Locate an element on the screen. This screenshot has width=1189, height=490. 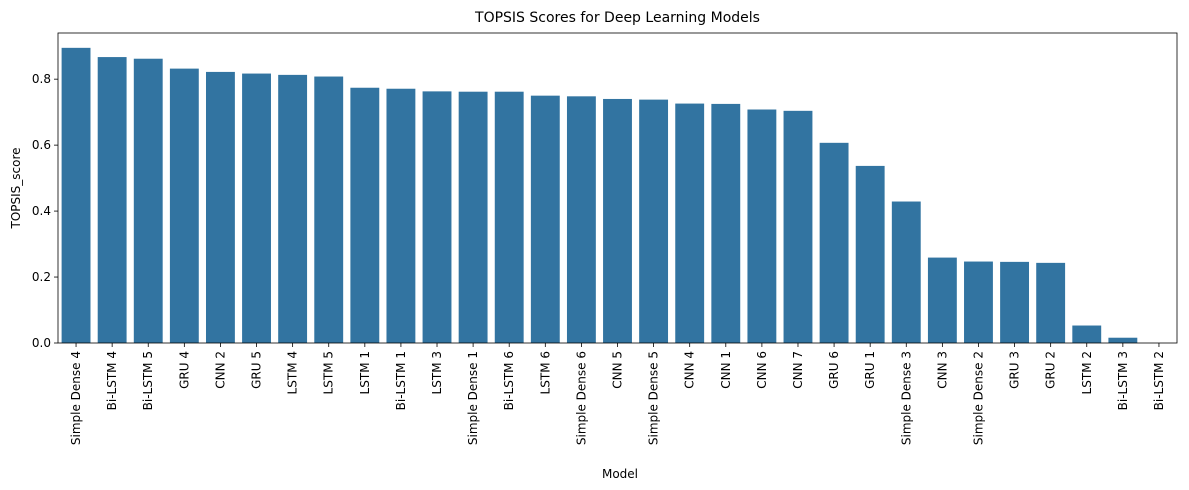
x-tick-label: Simple Dense 6 is located at coordinates (581, 398).